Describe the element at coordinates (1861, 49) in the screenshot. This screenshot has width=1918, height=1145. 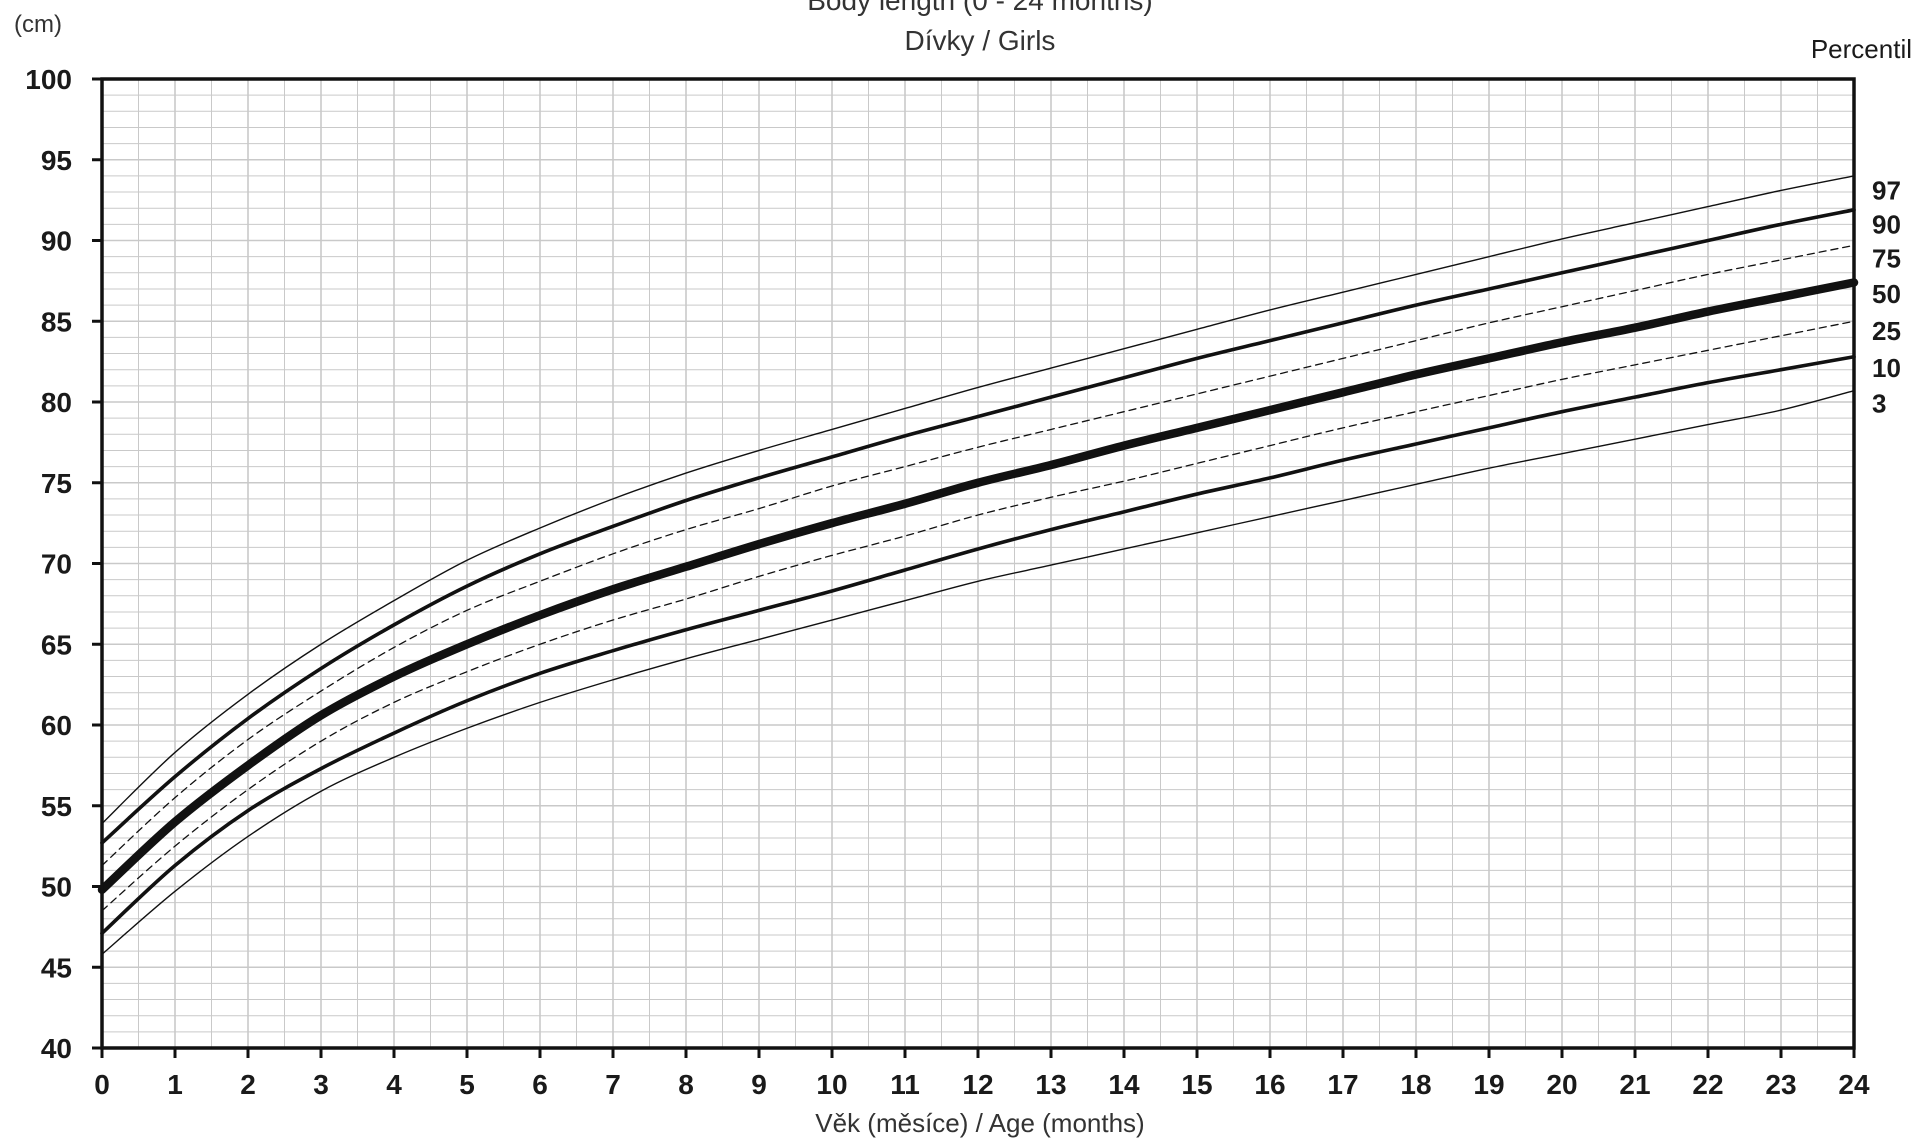
I see `legend-title: Percentil` at that location.